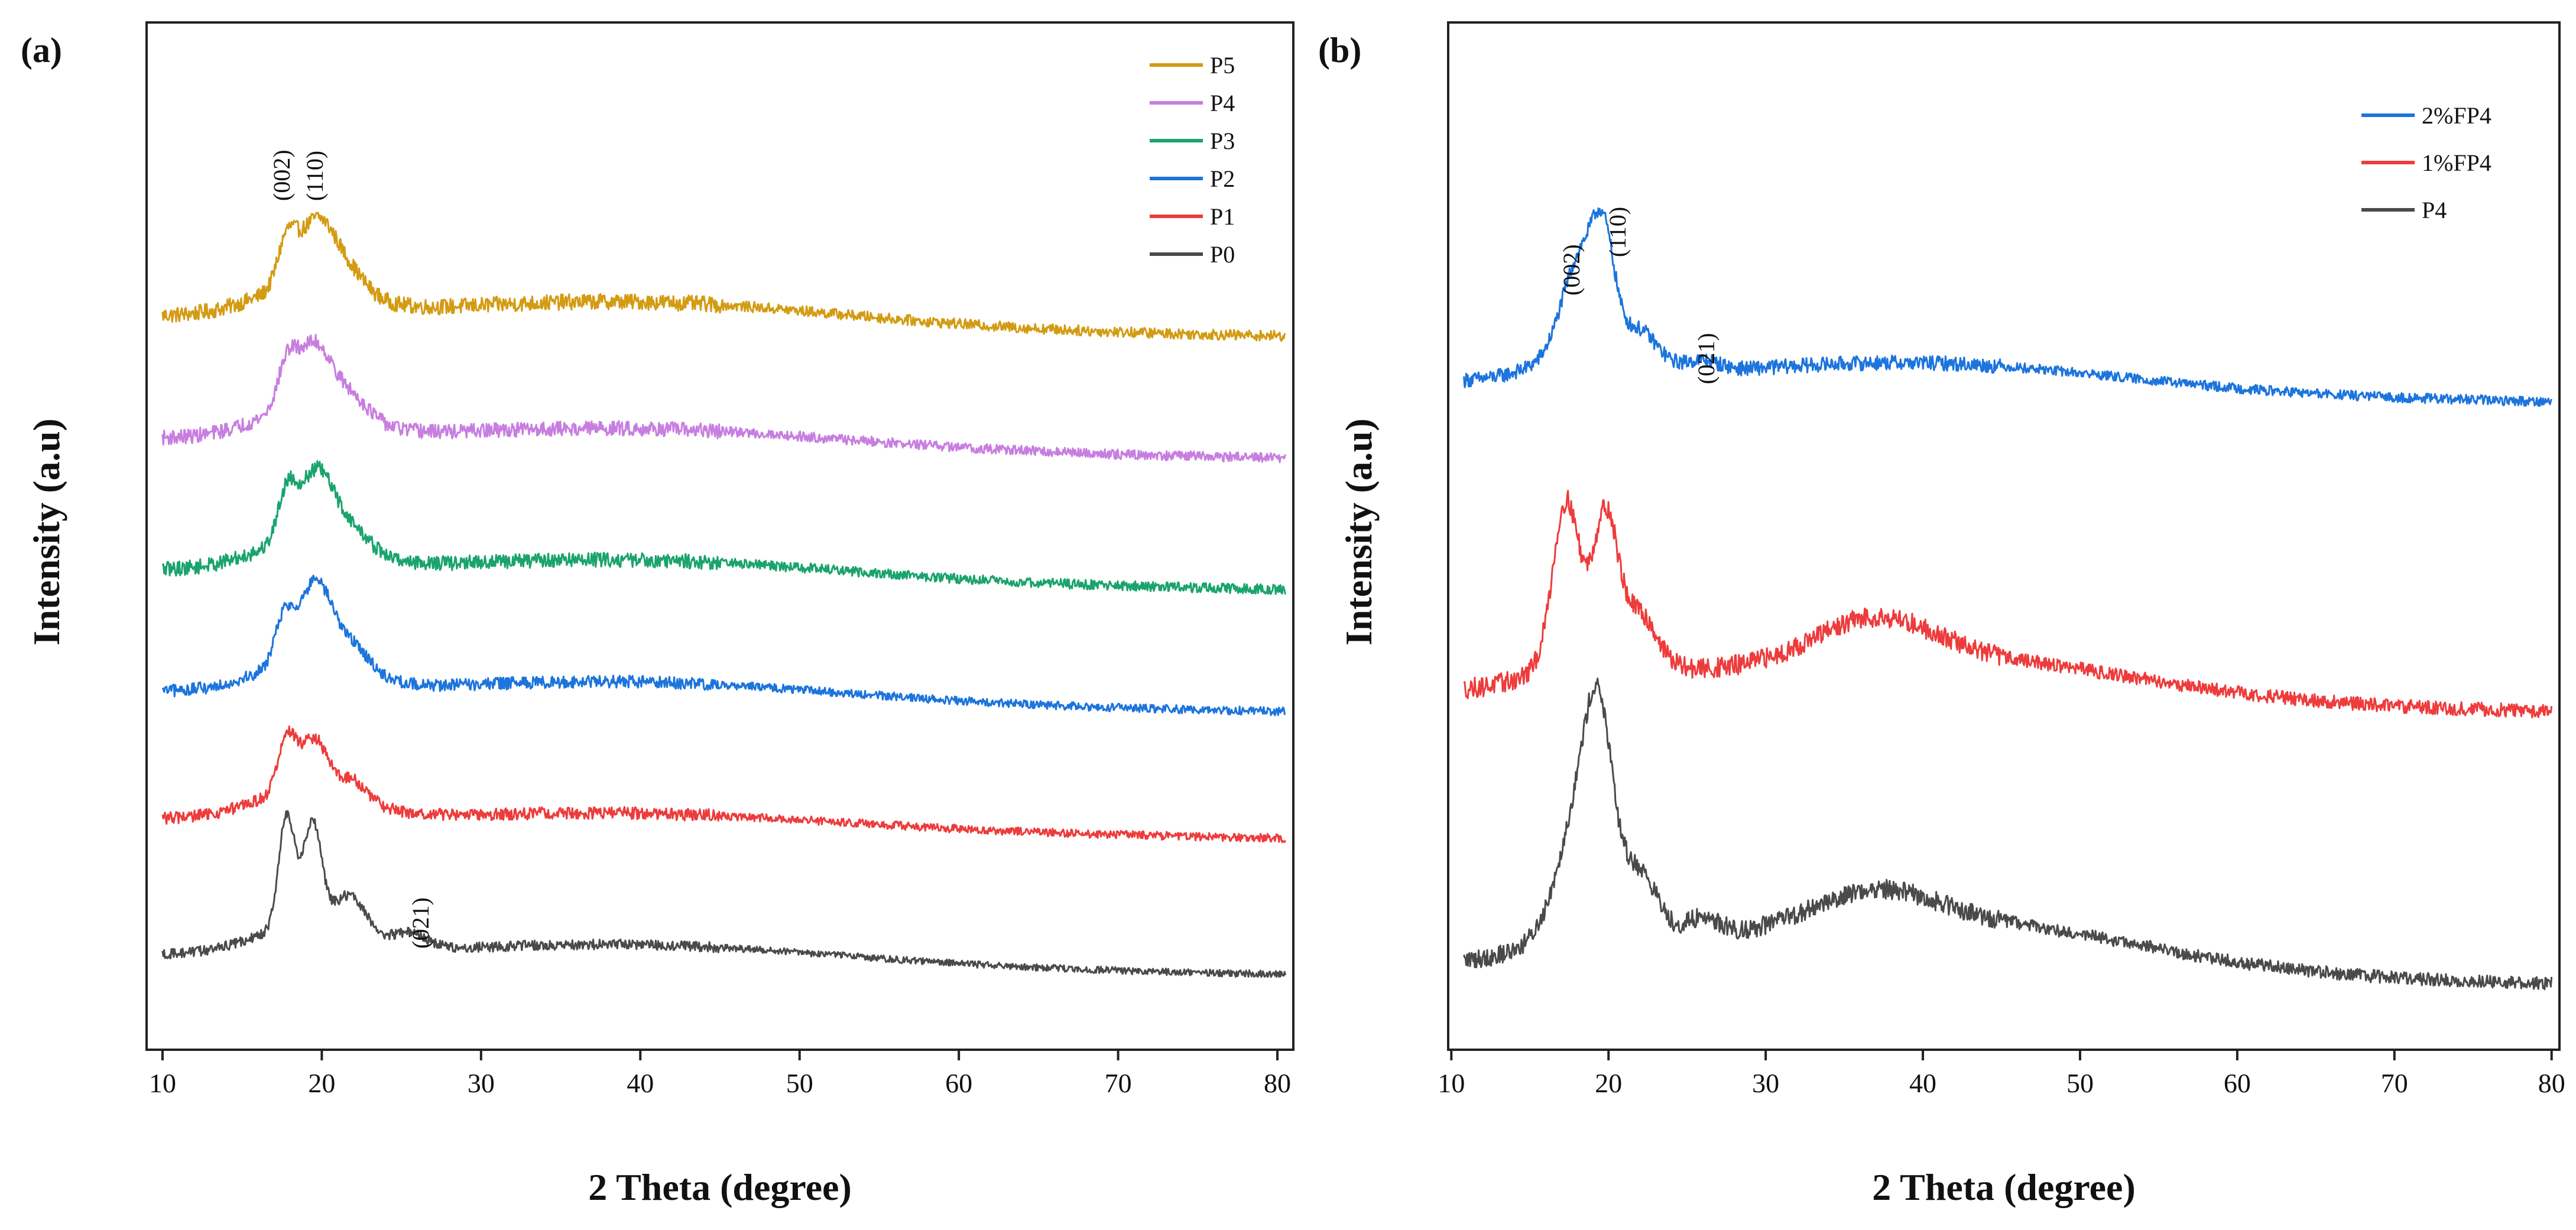  Describe the element at coordinates (1223, 217) in the screenshot. I see `legend-label: P1` at that location.